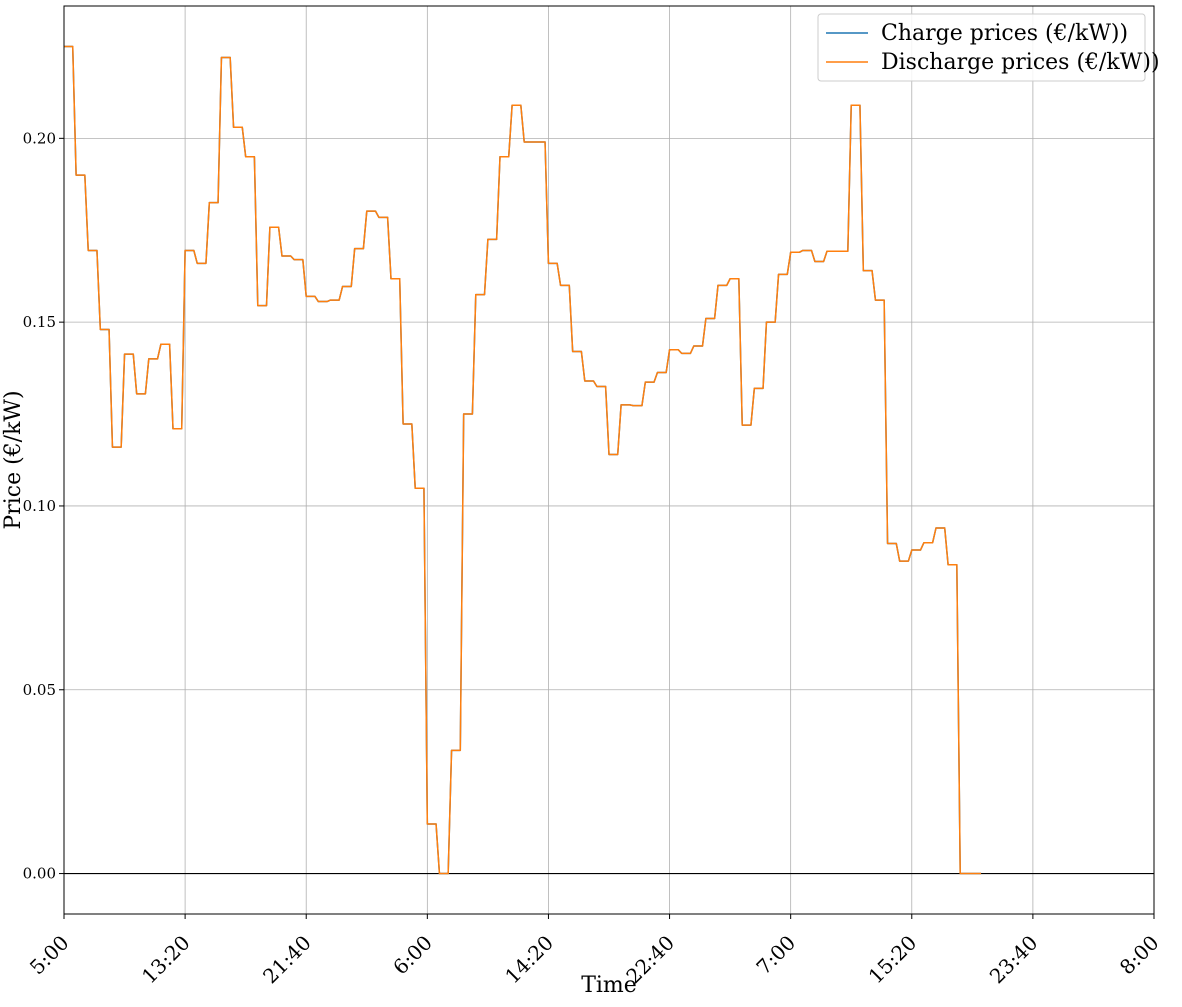 The width and height of the screenshot is (1182, 1007). Describe the element at coordinates (49, 955) in the screenshot. I see `x-tick-label: 5:00` at that location.